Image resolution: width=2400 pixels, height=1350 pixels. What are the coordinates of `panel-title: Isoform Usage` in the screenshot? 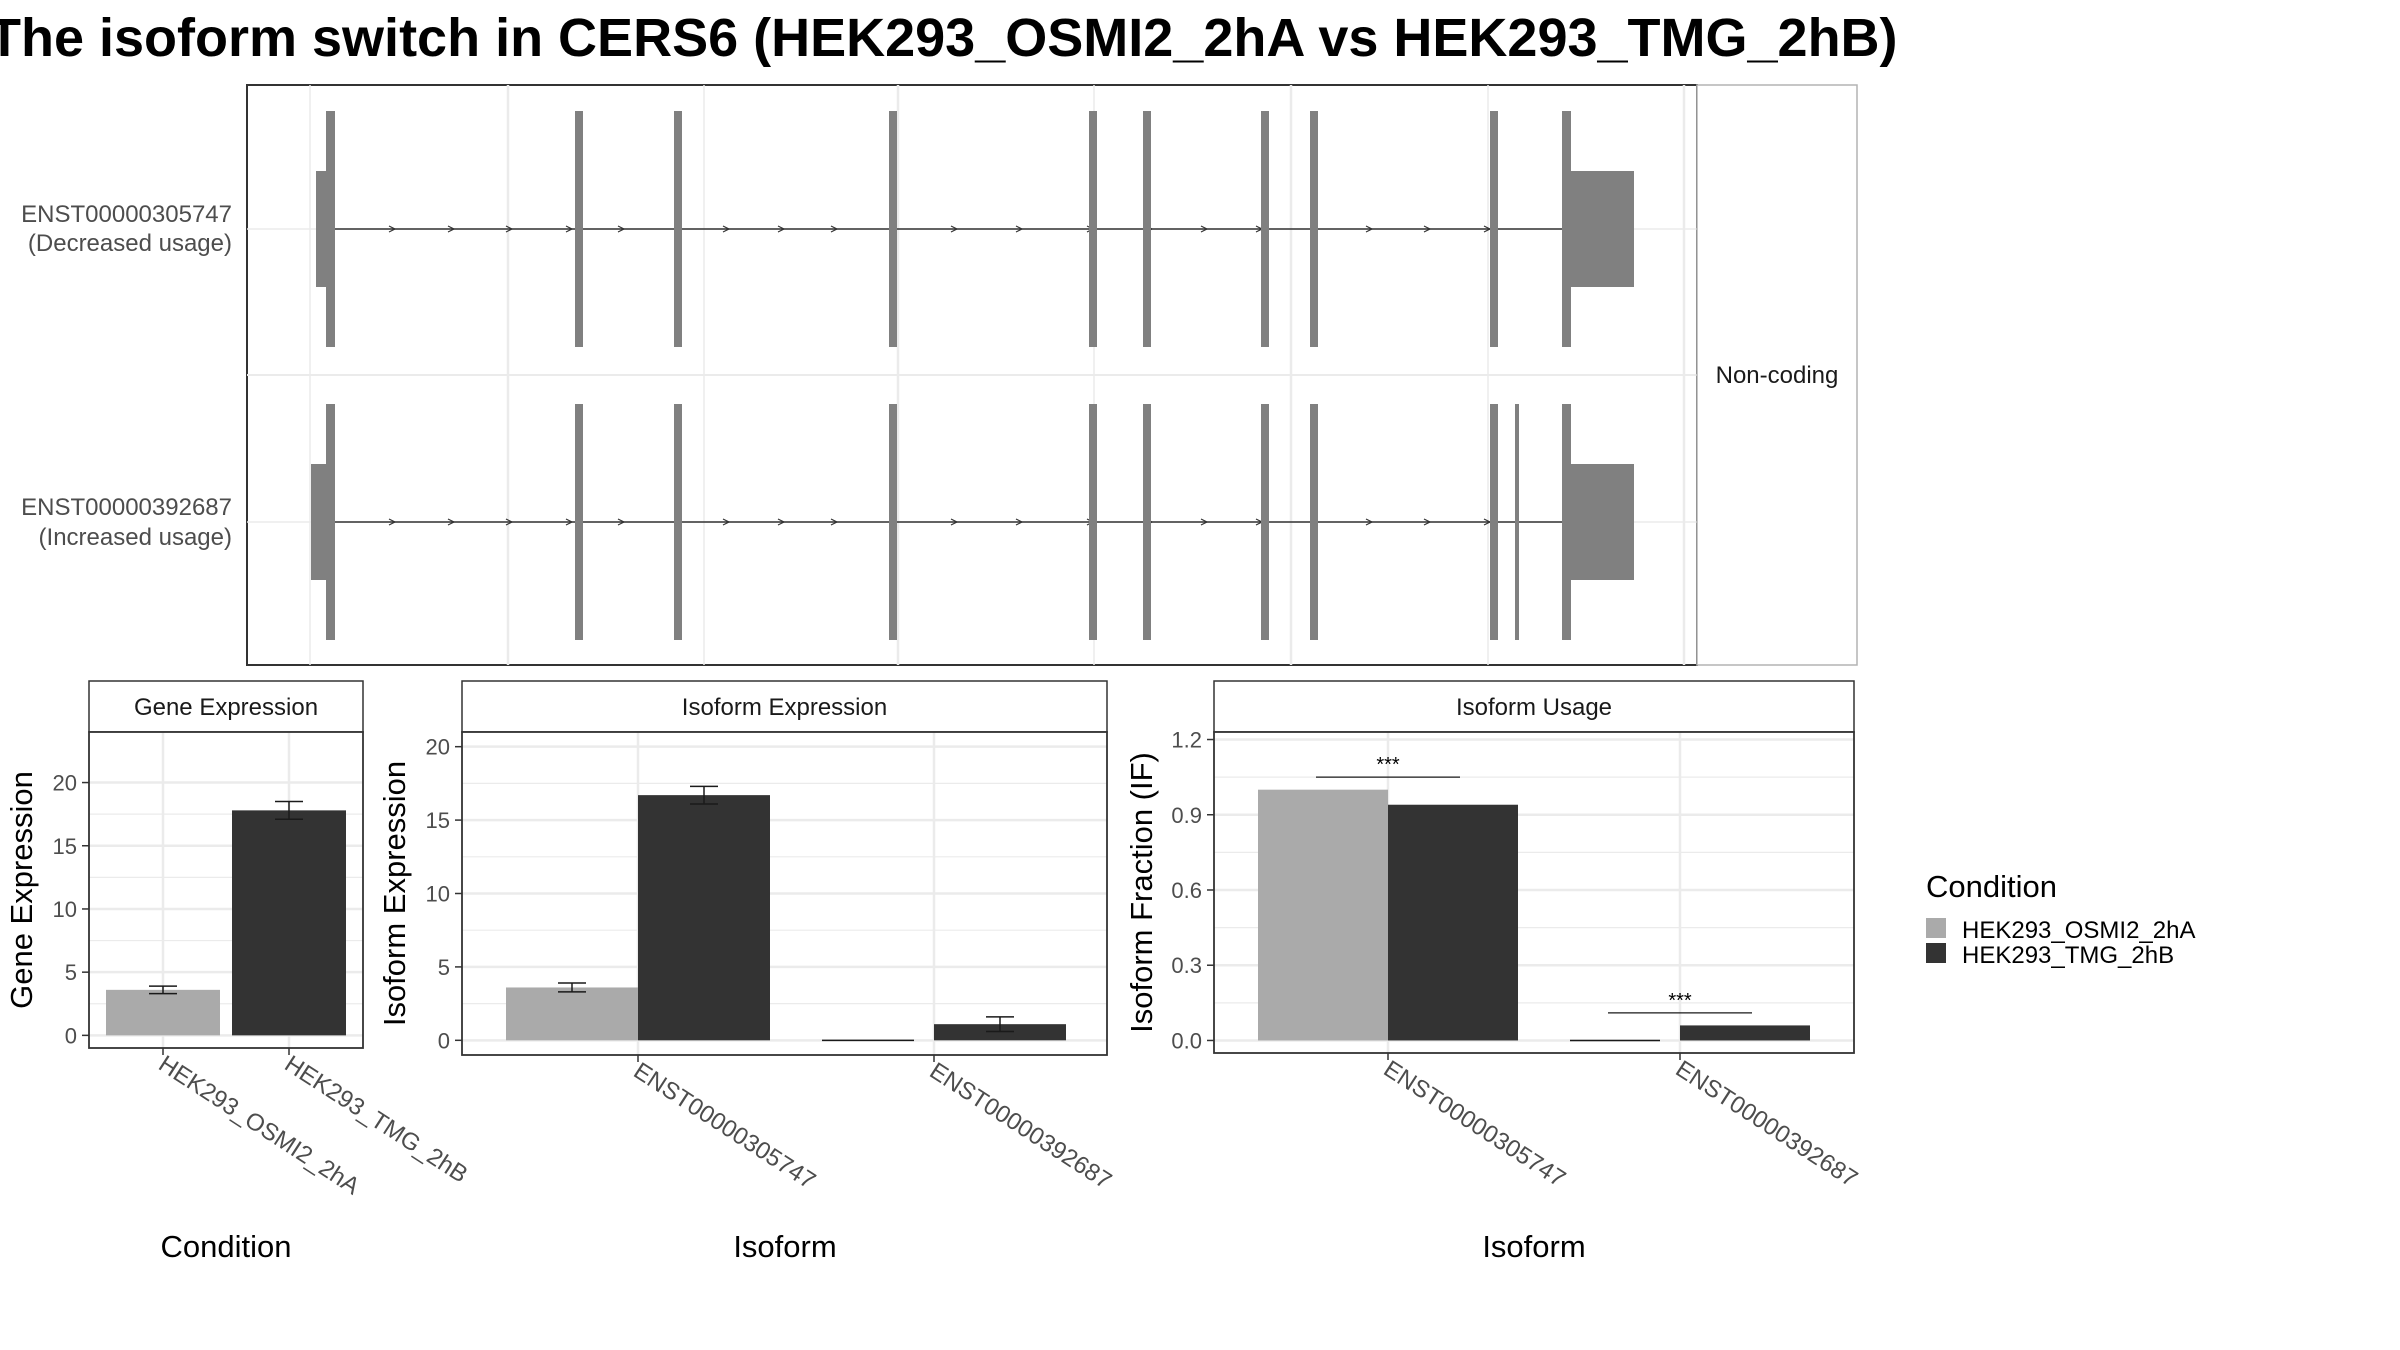 It's located at (1534, 707).